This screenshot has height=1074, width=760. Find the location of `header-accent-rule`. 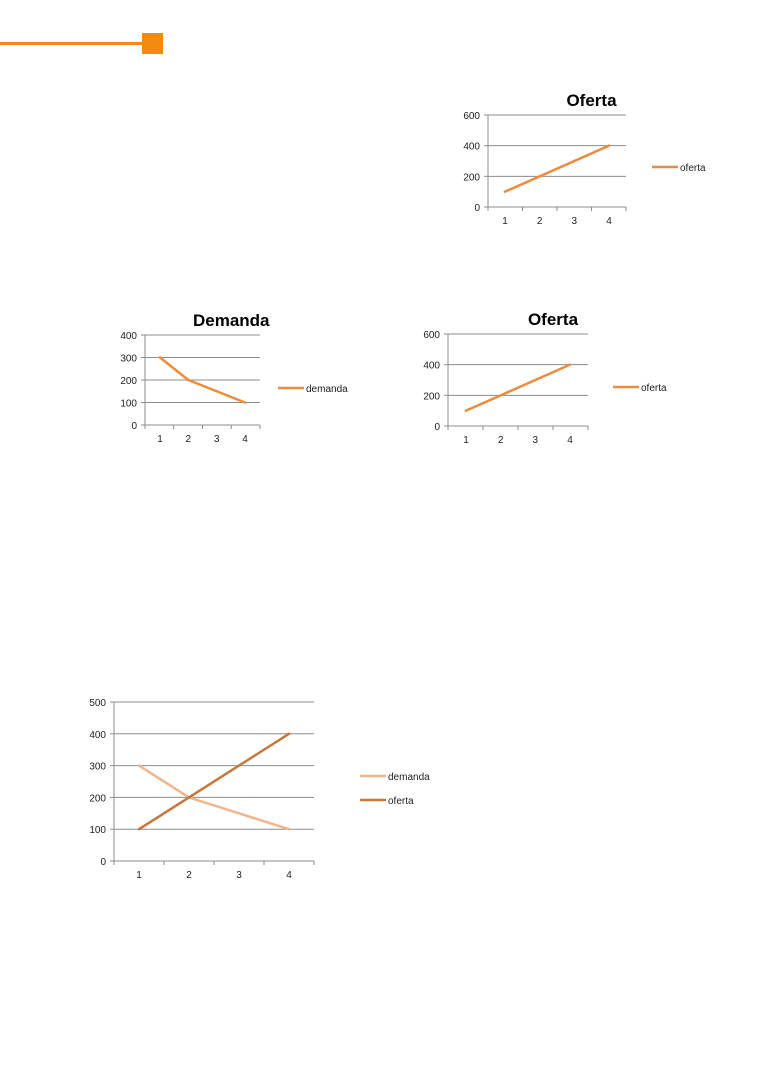

header-accent-rule is located at coordinates (71, 43).